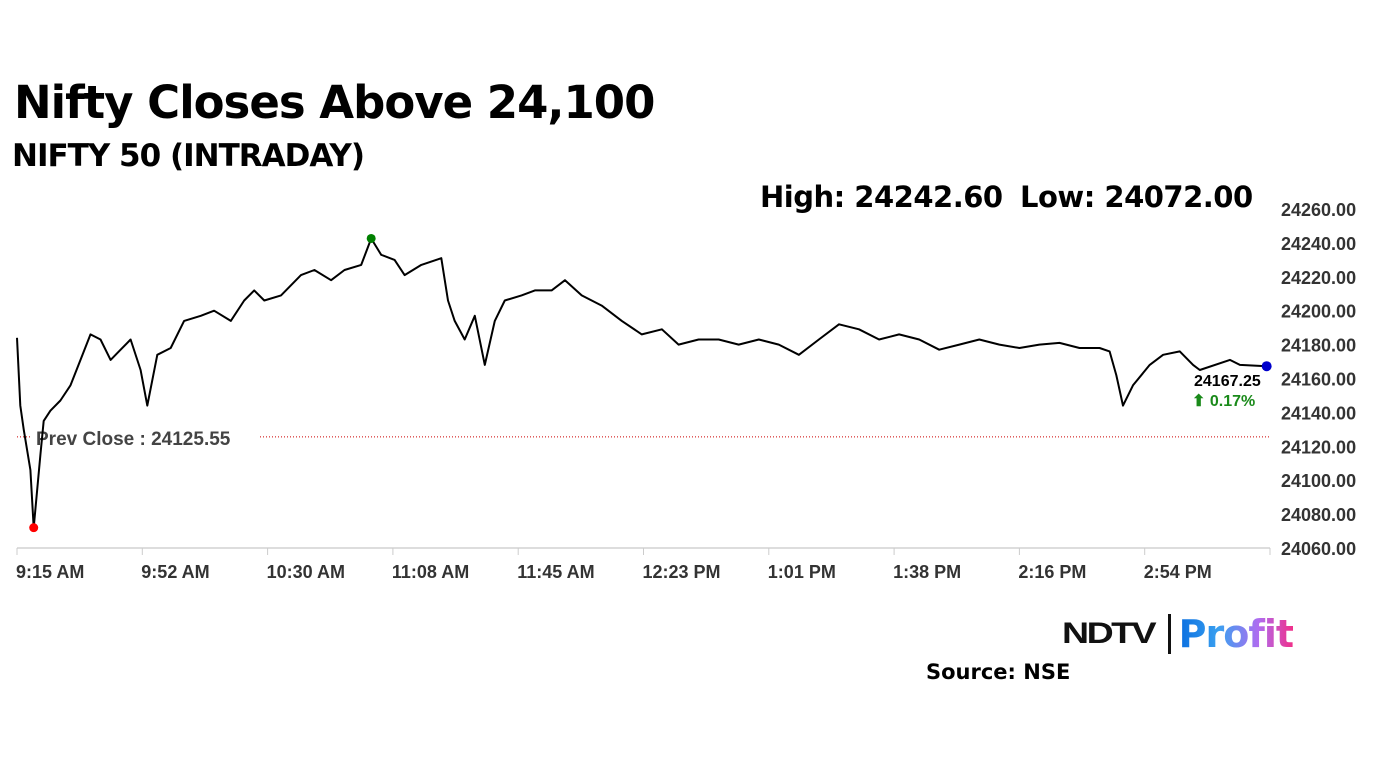 This screenshot has height=777, width=1382. Describe the element at coordinates (555, 572) in the screenshot. I see `x-tick-label: 11:45 AM` at that location.